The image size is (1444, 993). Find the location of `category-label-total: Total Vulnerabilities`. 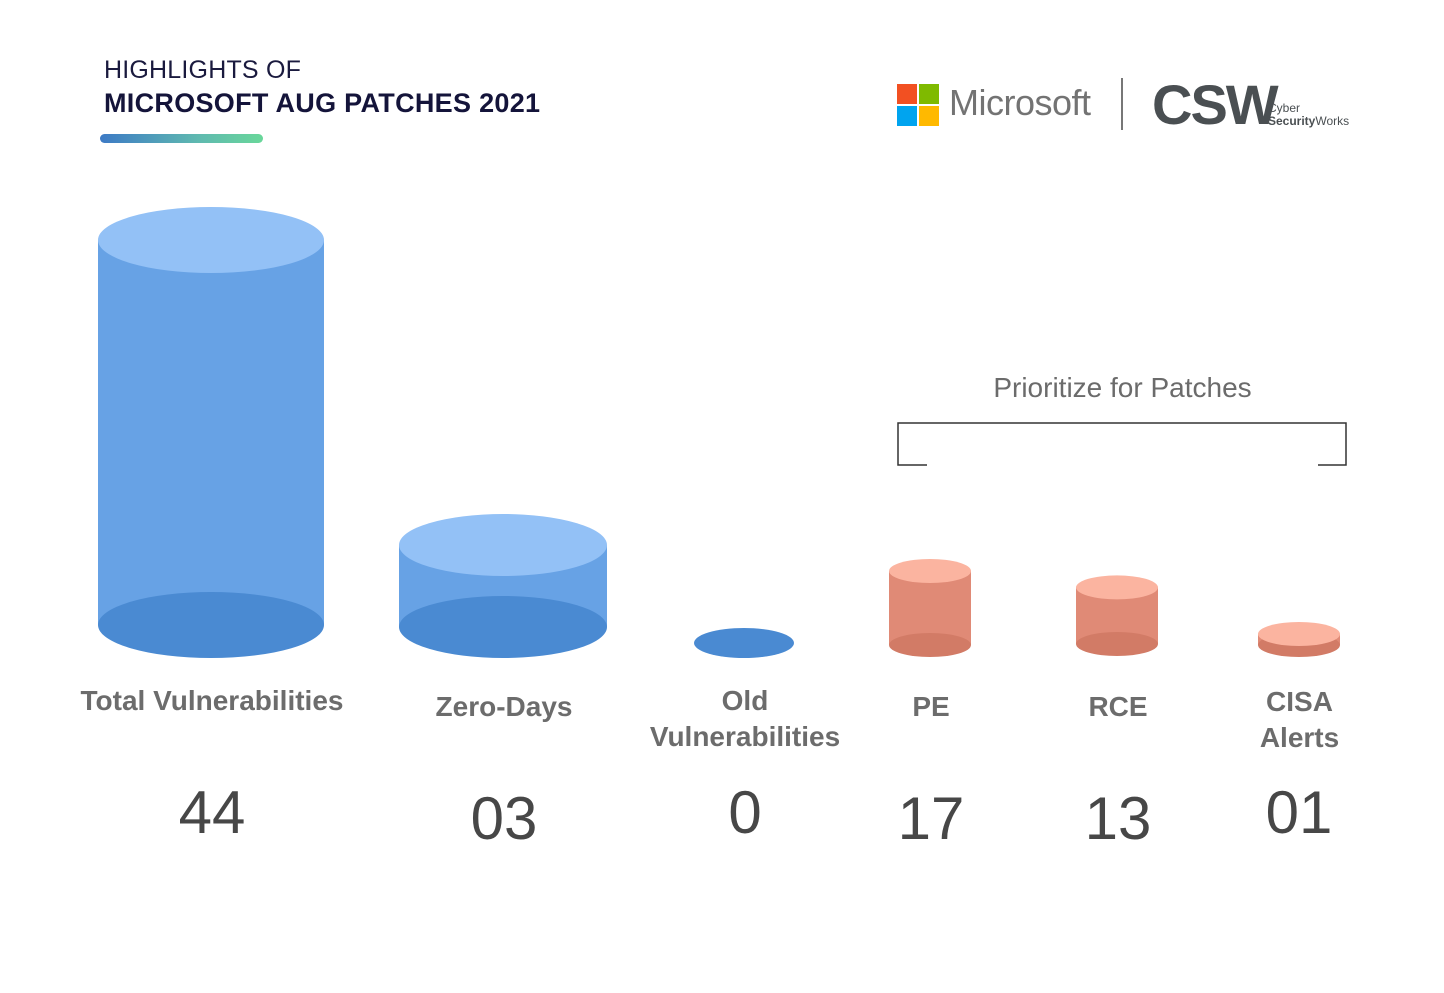

category-label-total: Total Vulnerabilities is located at coordinates (212, 700).